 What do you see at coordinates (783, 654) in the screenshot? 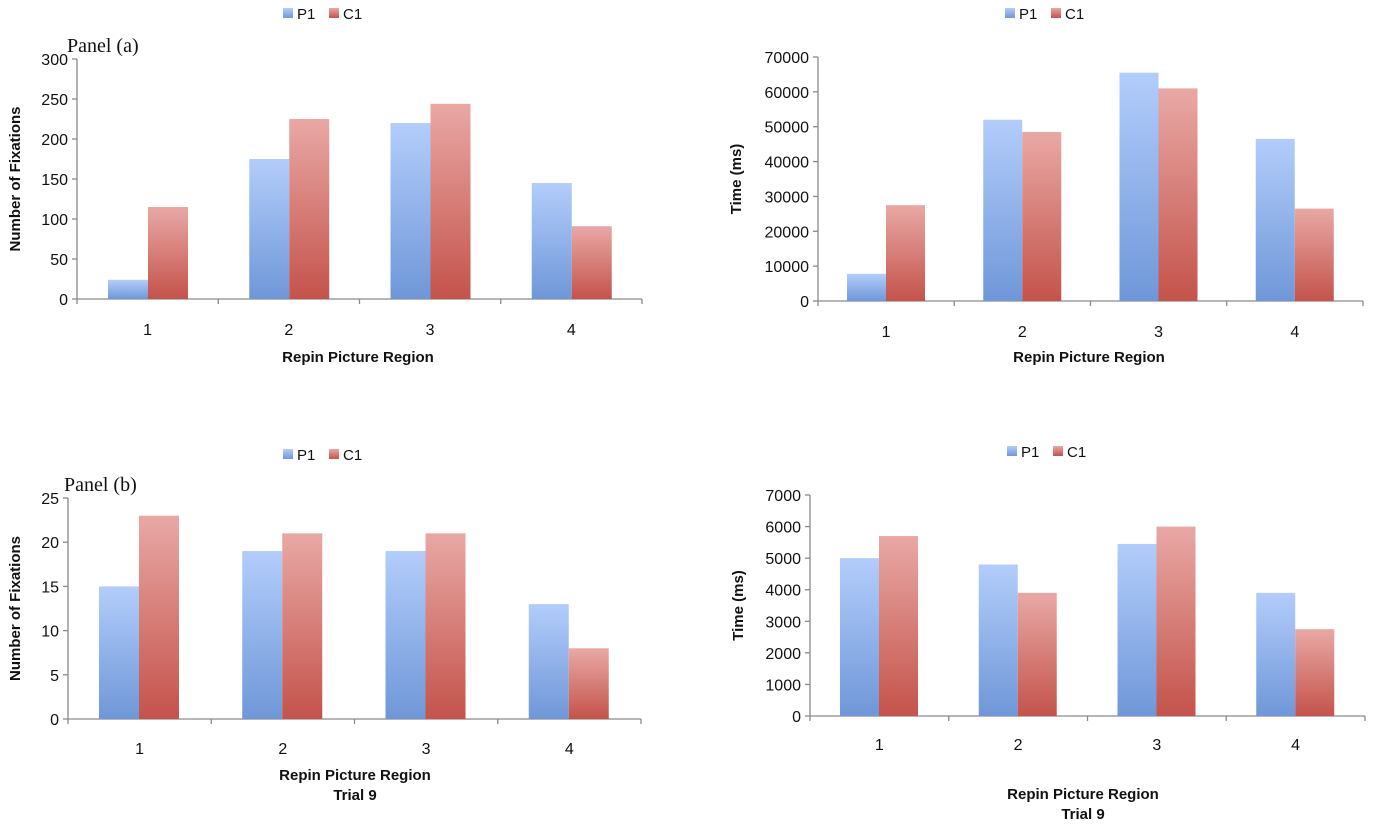
I see `y-tick-label: 2000` at bounding box center [783, 654].